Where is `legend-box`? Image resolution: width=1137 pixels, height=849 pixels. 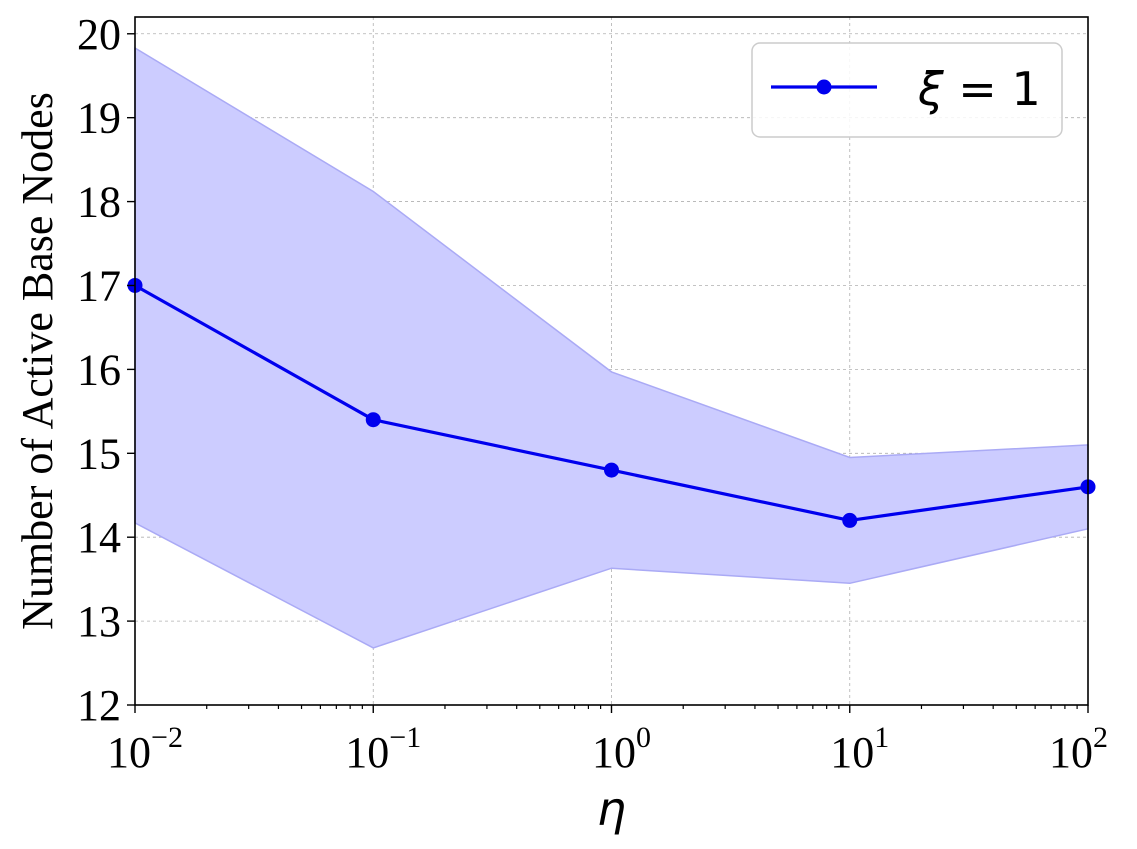
legend-box is located at coordinates (907, 90).